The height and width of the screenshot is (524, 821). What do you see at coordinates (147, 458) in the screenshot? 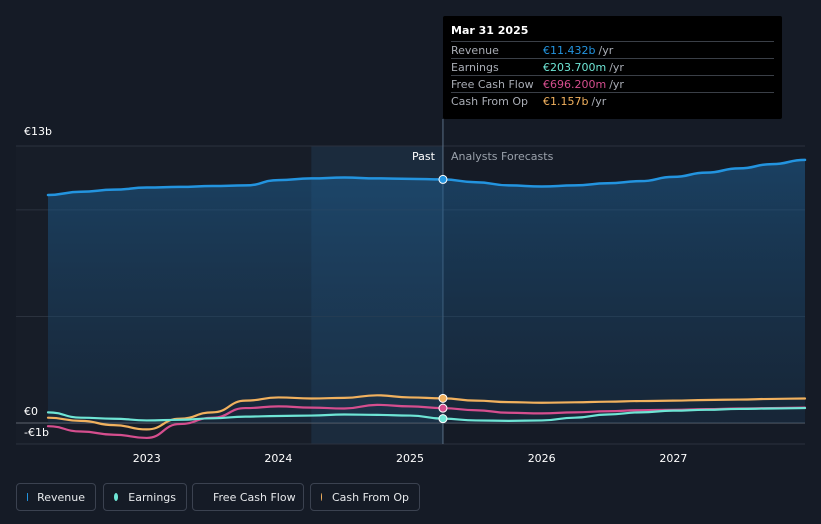
I see `x-tick-label: 2023` at bounding box center [147, 458].